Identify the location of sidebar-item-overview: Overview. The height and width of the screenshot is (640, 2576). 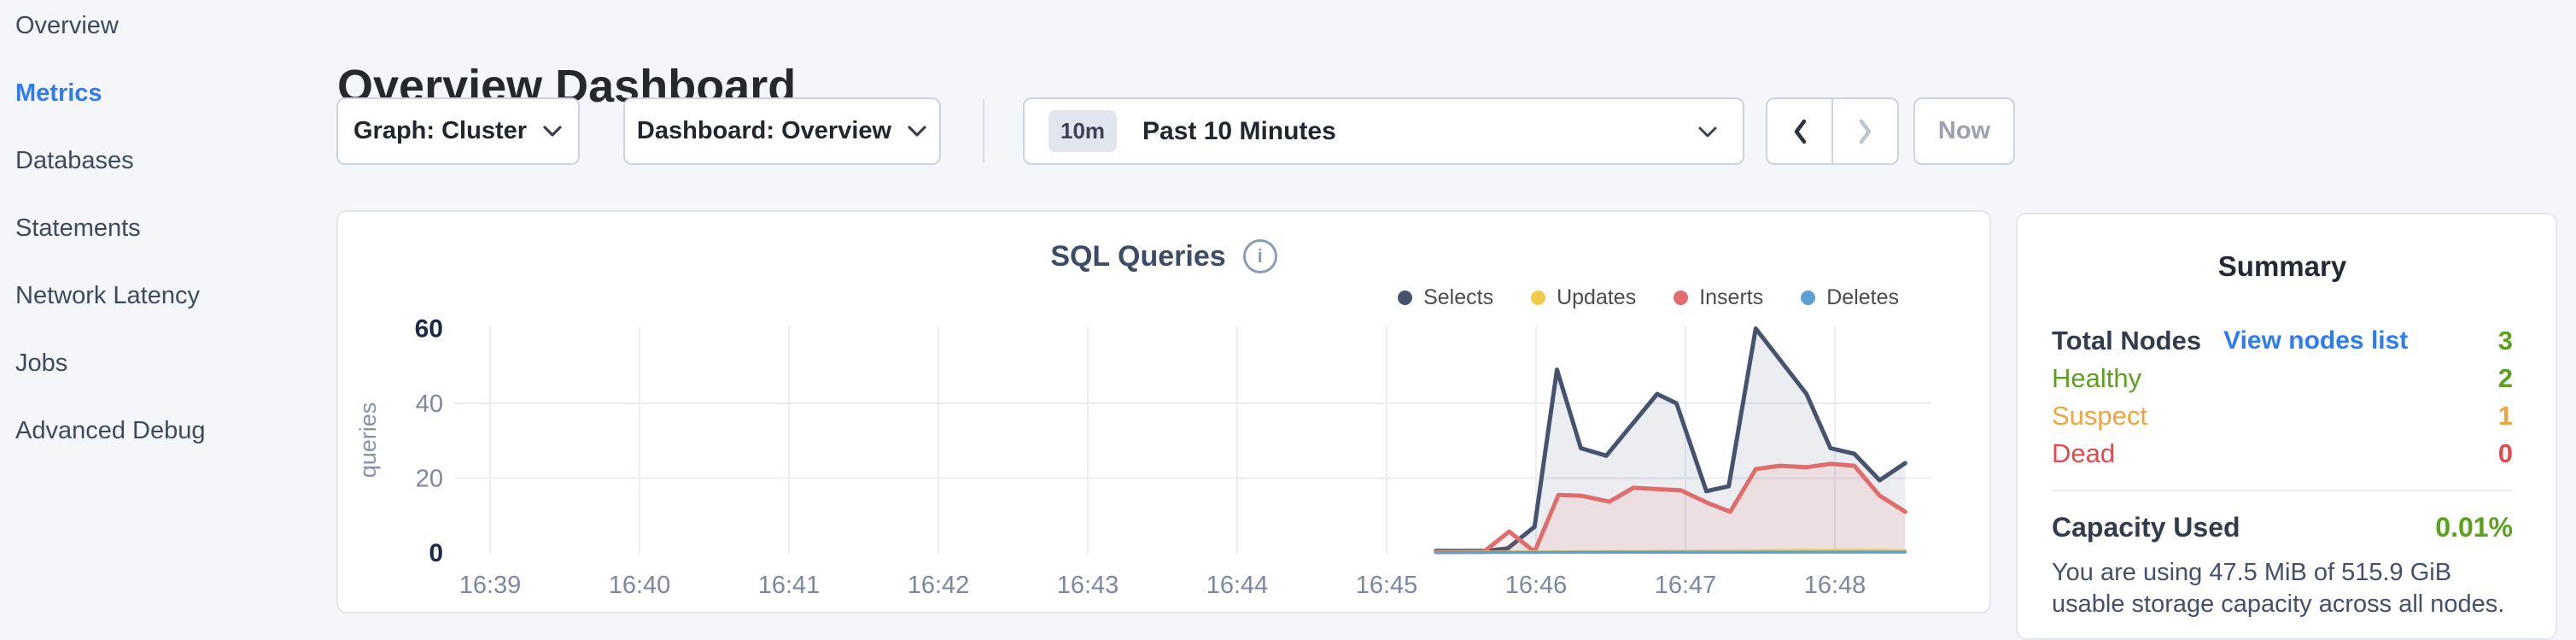
(67, 25).